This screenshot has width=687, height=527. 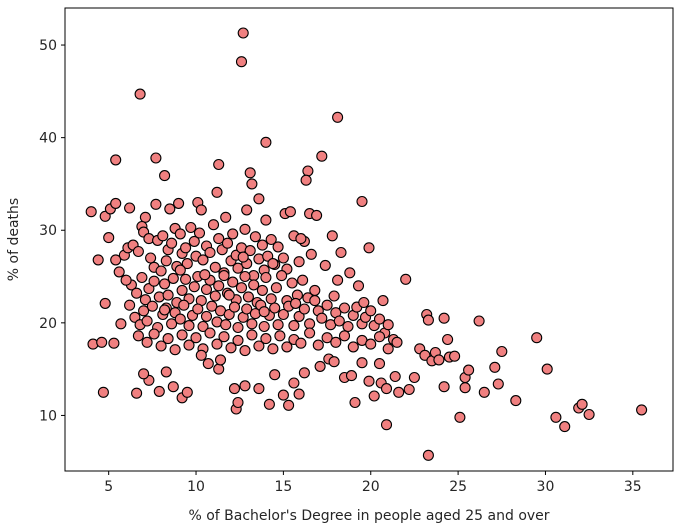 I want to click on y-tick-label: 40, so click(x=48, y=139).